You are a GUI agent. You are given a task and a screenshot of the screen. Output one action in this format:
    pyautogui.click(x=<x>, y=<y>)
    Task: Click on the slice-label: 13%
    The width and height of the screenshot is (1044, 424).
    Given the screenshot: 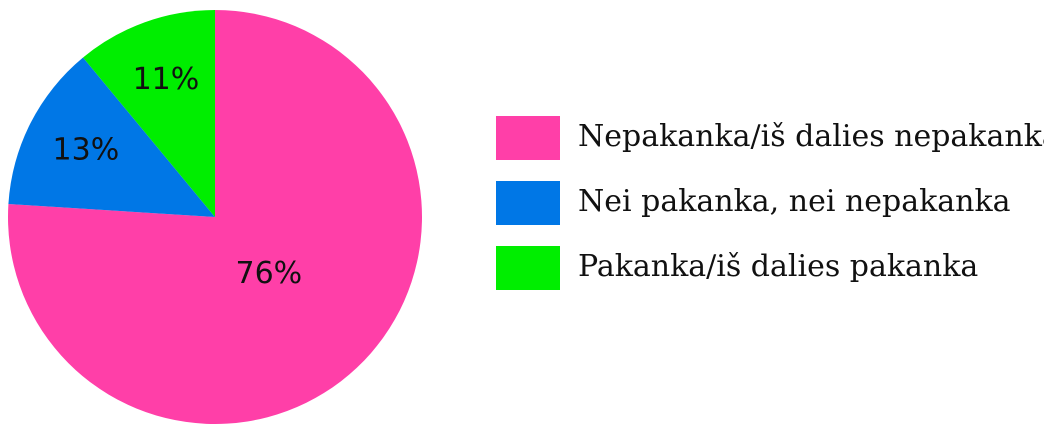 What is the action you would take?
    pyautogui.click(x=86, y=150)
    